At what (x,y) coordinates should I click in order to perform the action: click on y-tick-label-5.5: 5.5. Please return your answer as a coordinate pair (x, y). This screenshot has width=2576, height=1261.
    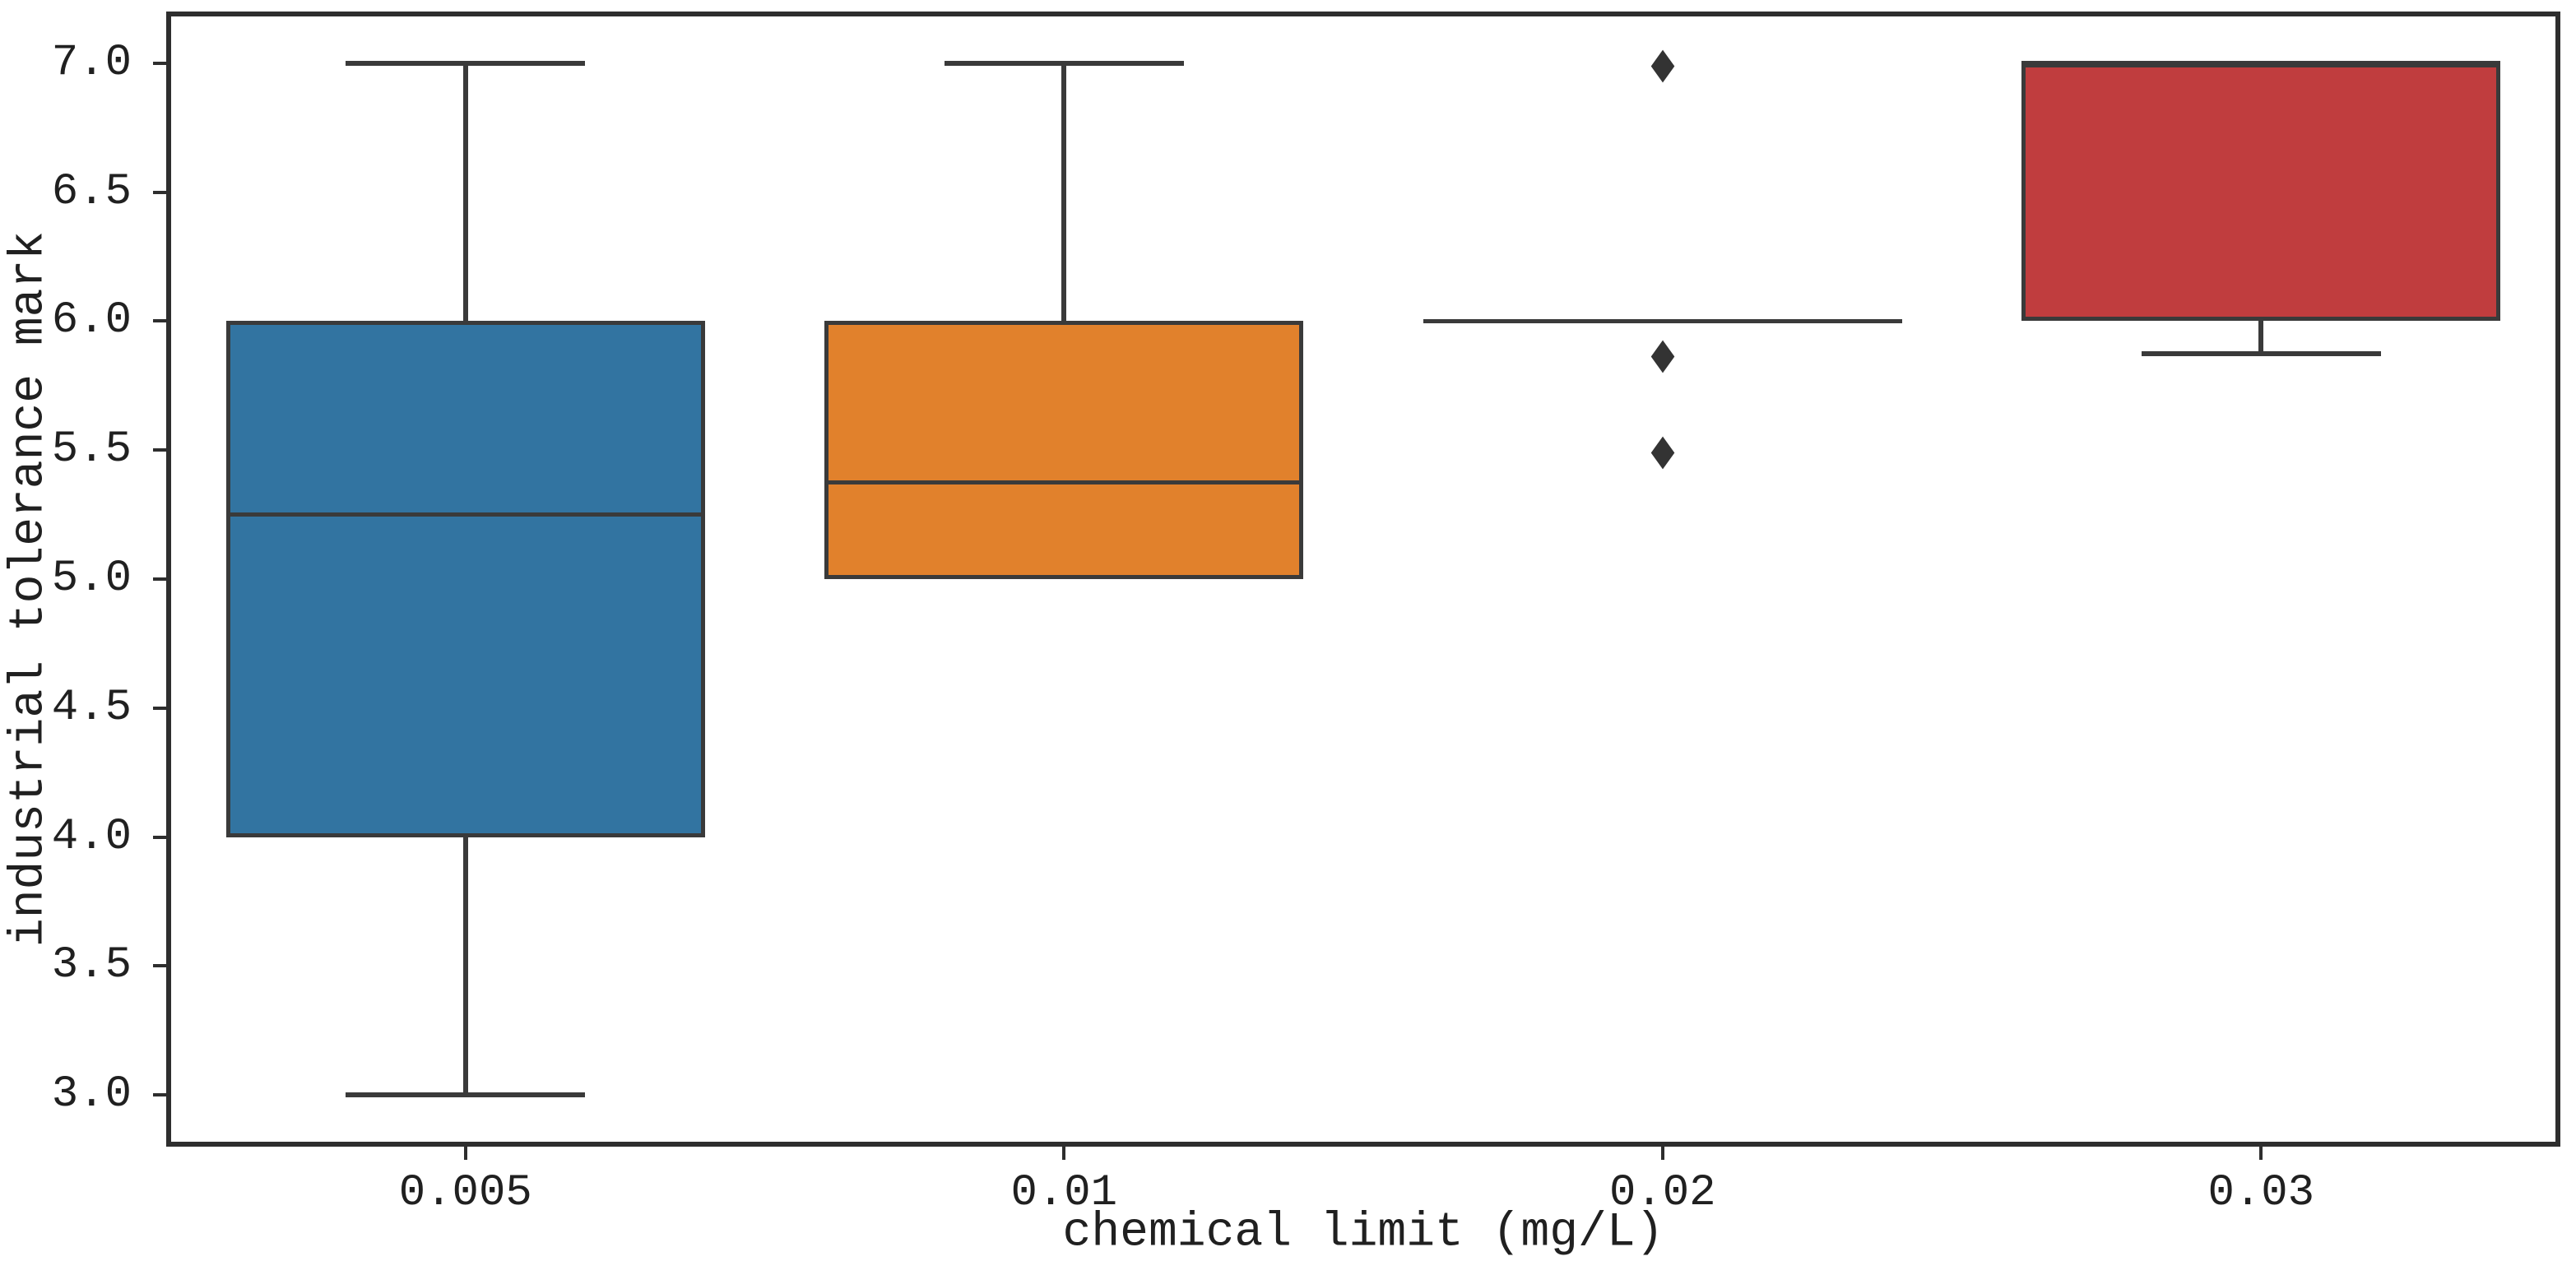
    Looking at the image, I should click on (92, 449).